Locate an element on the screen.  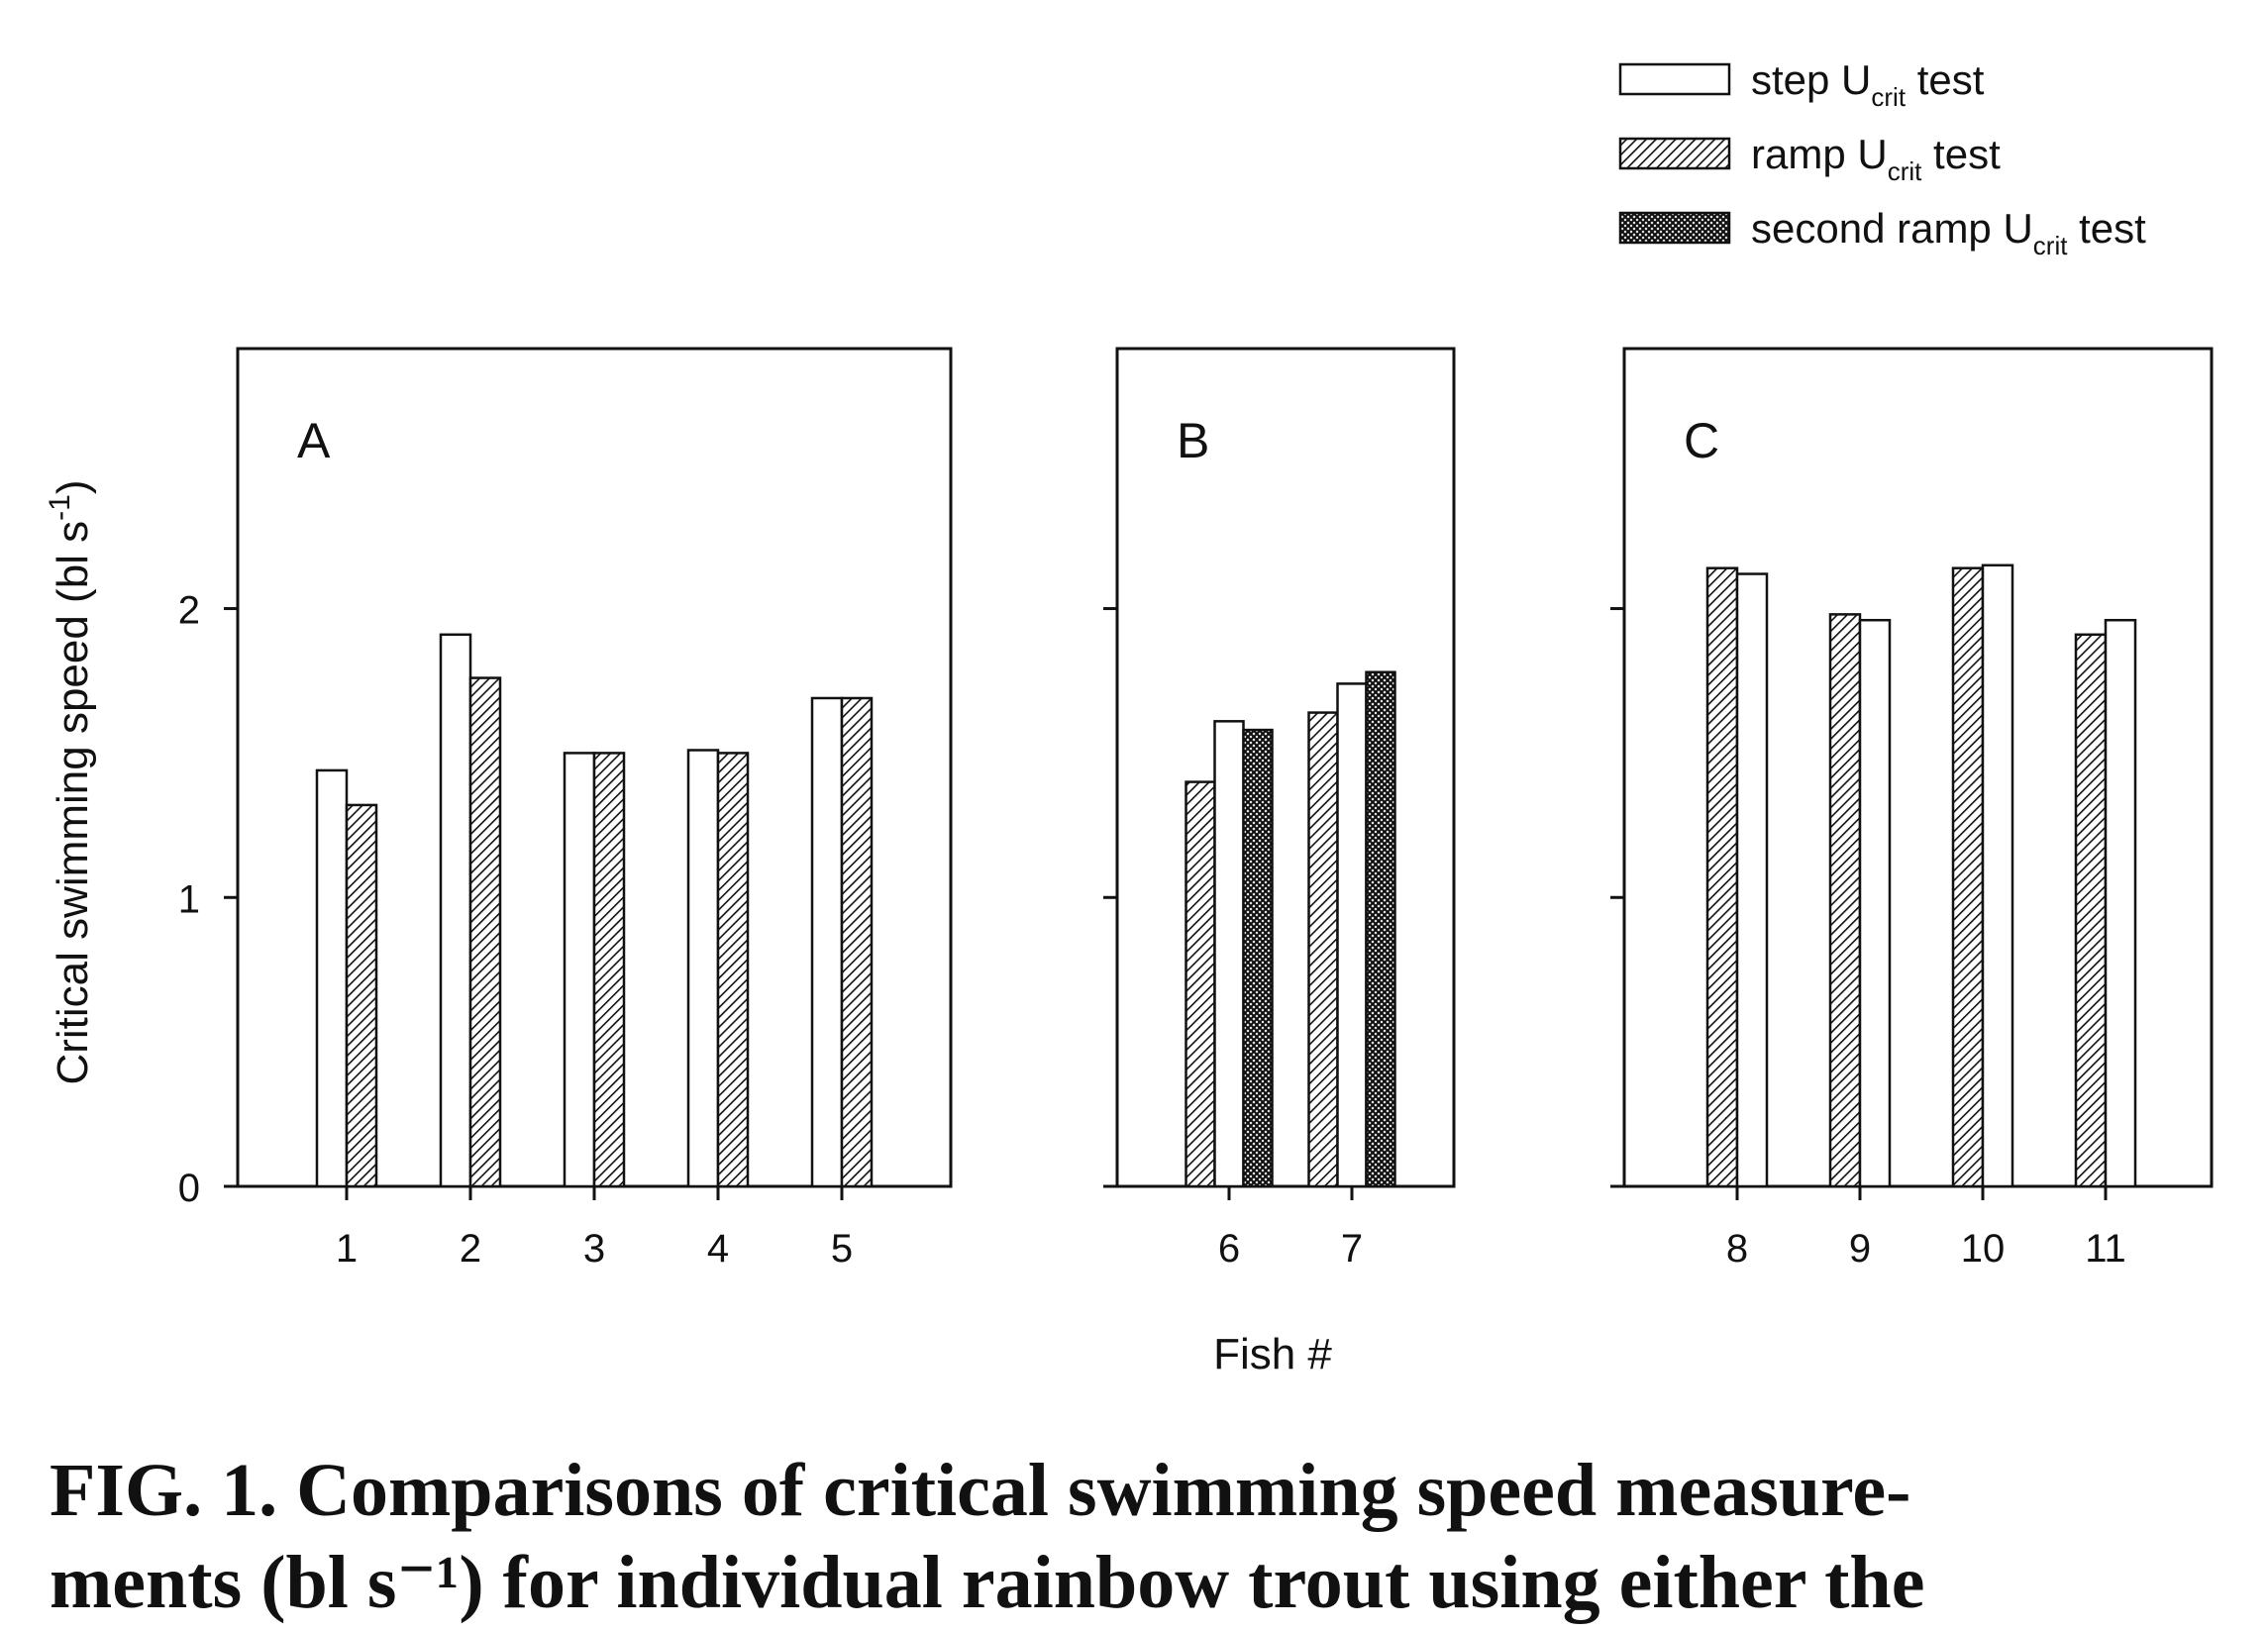
panel-b: B 6 7 is located at coordinates (1279, 809).